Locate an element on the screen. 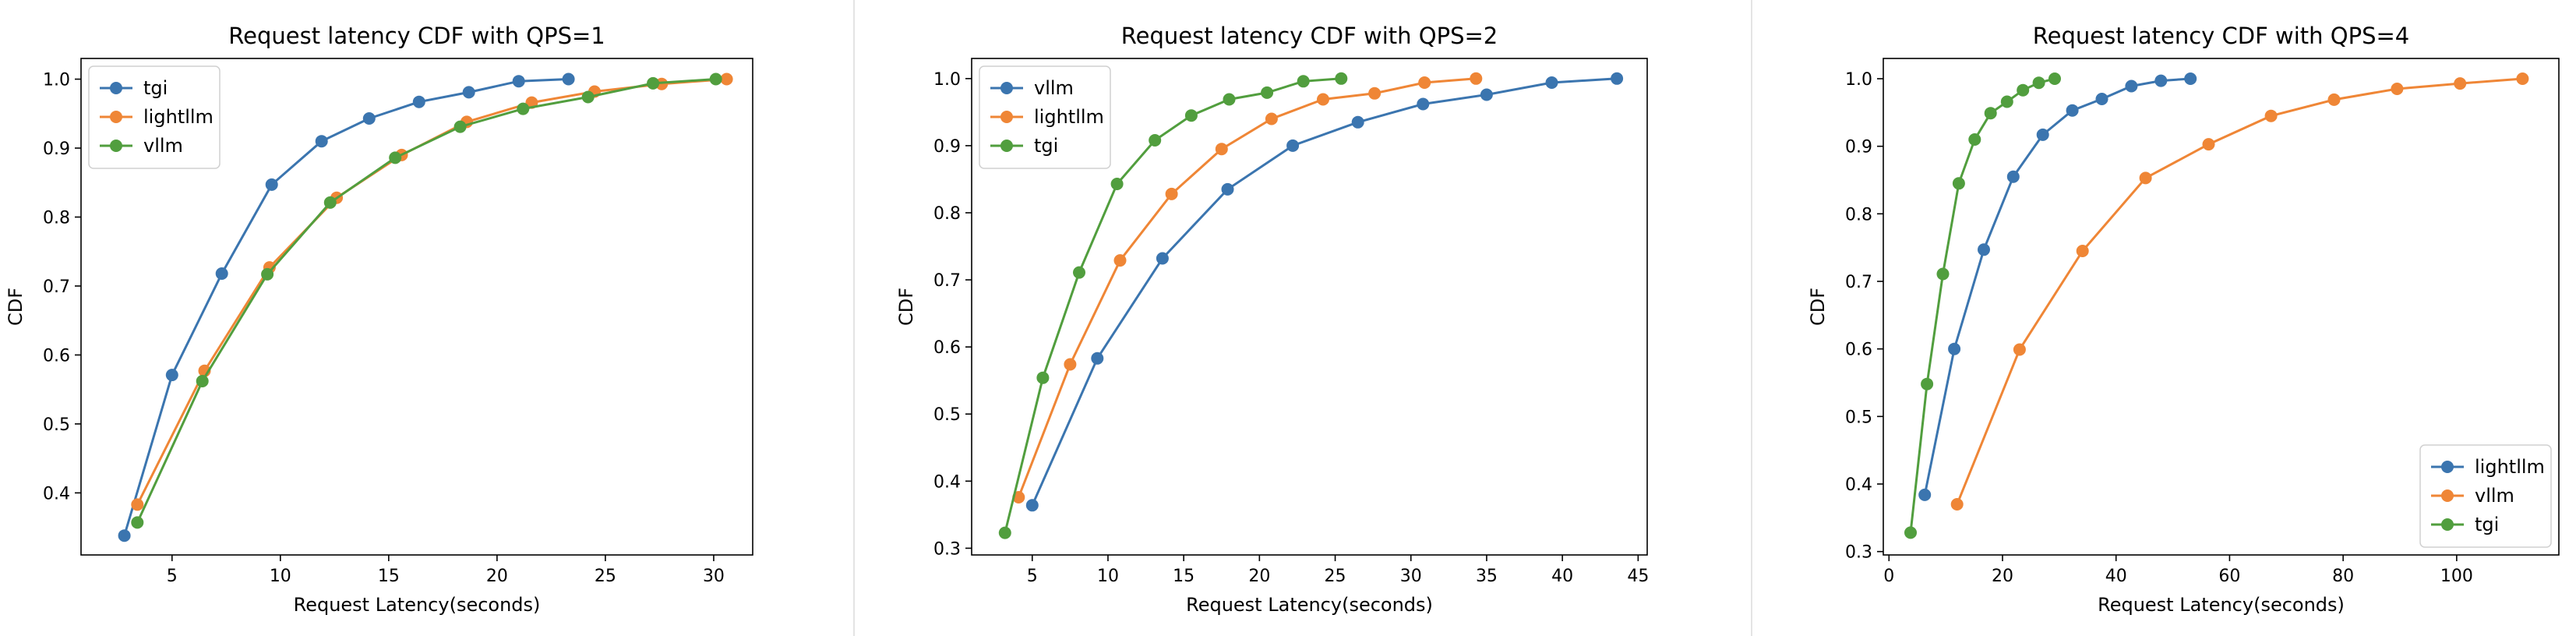 The image size is (2576, 636). x-tick-label: 100 is located at coordinates (2456, 576).